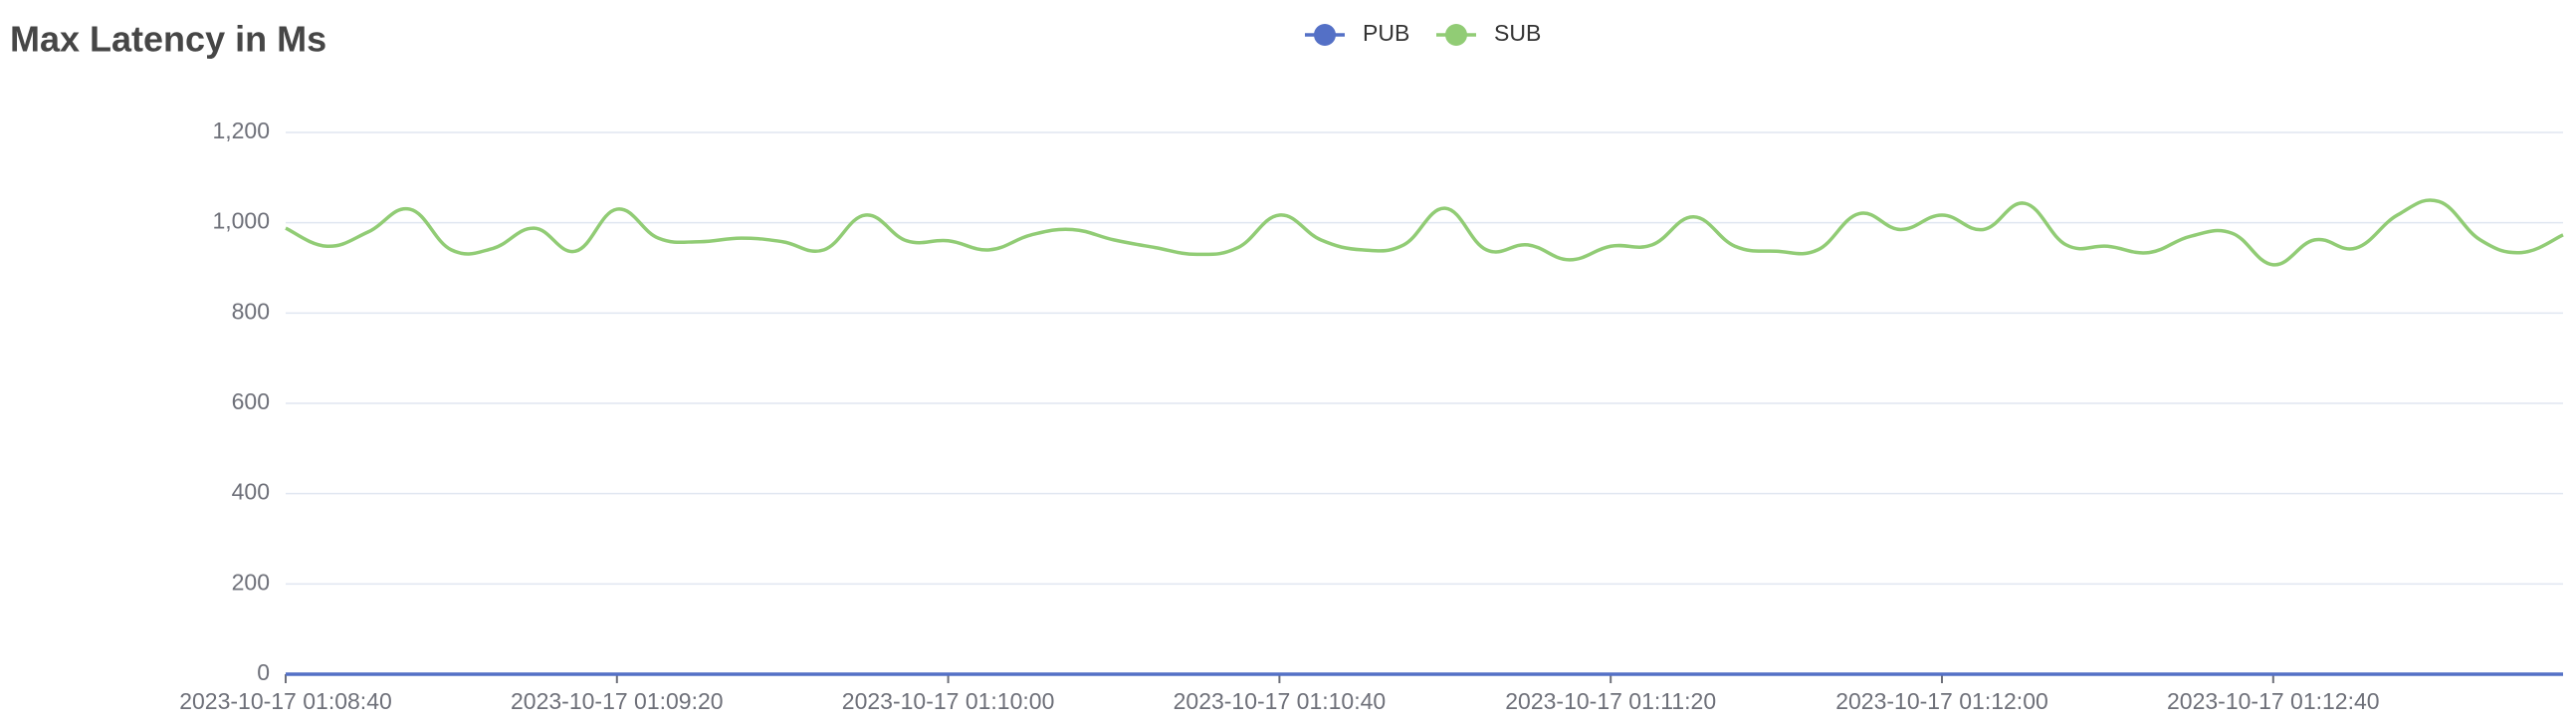  I want to click on x-tick-label: 2023-10-17 01:10:40, so click(1280, 701).